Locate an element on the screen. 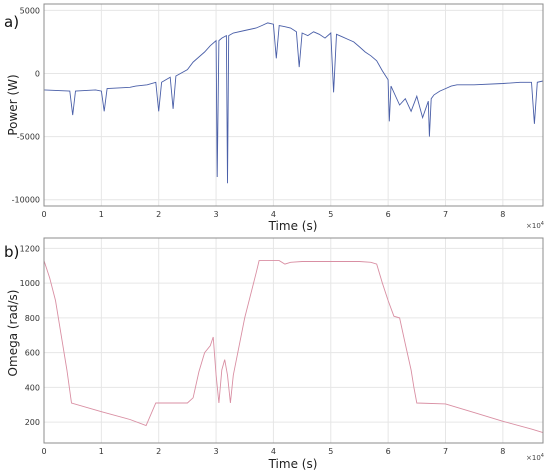 The image size is (550, 474). panel-a-x-exponent-power: 4 is located at coordinates (542, 224).